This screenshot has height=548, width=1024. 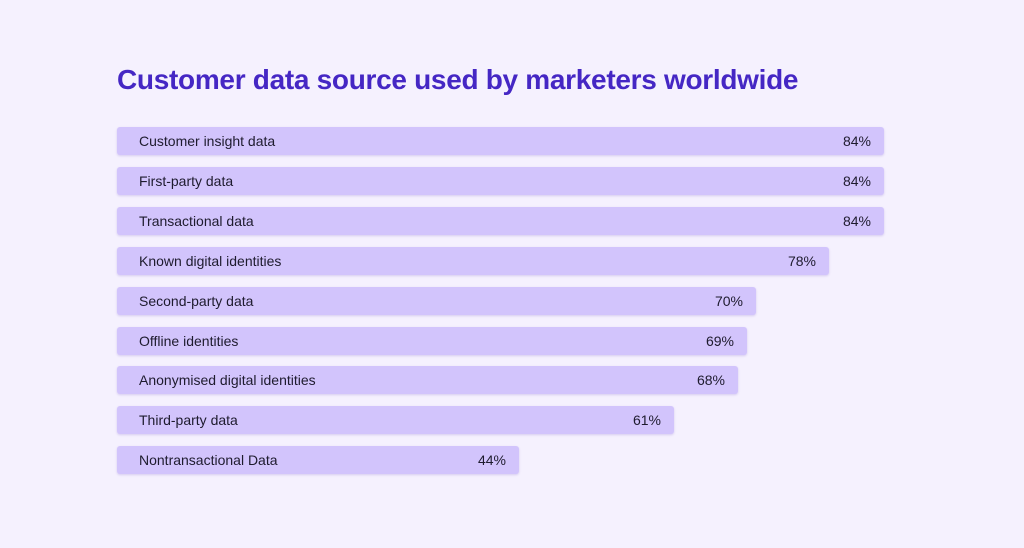 What do you see at coordinates (186, 181) in the screenshot?
I see `bar-category-label: First-party data` at bounding box center [186, 181].